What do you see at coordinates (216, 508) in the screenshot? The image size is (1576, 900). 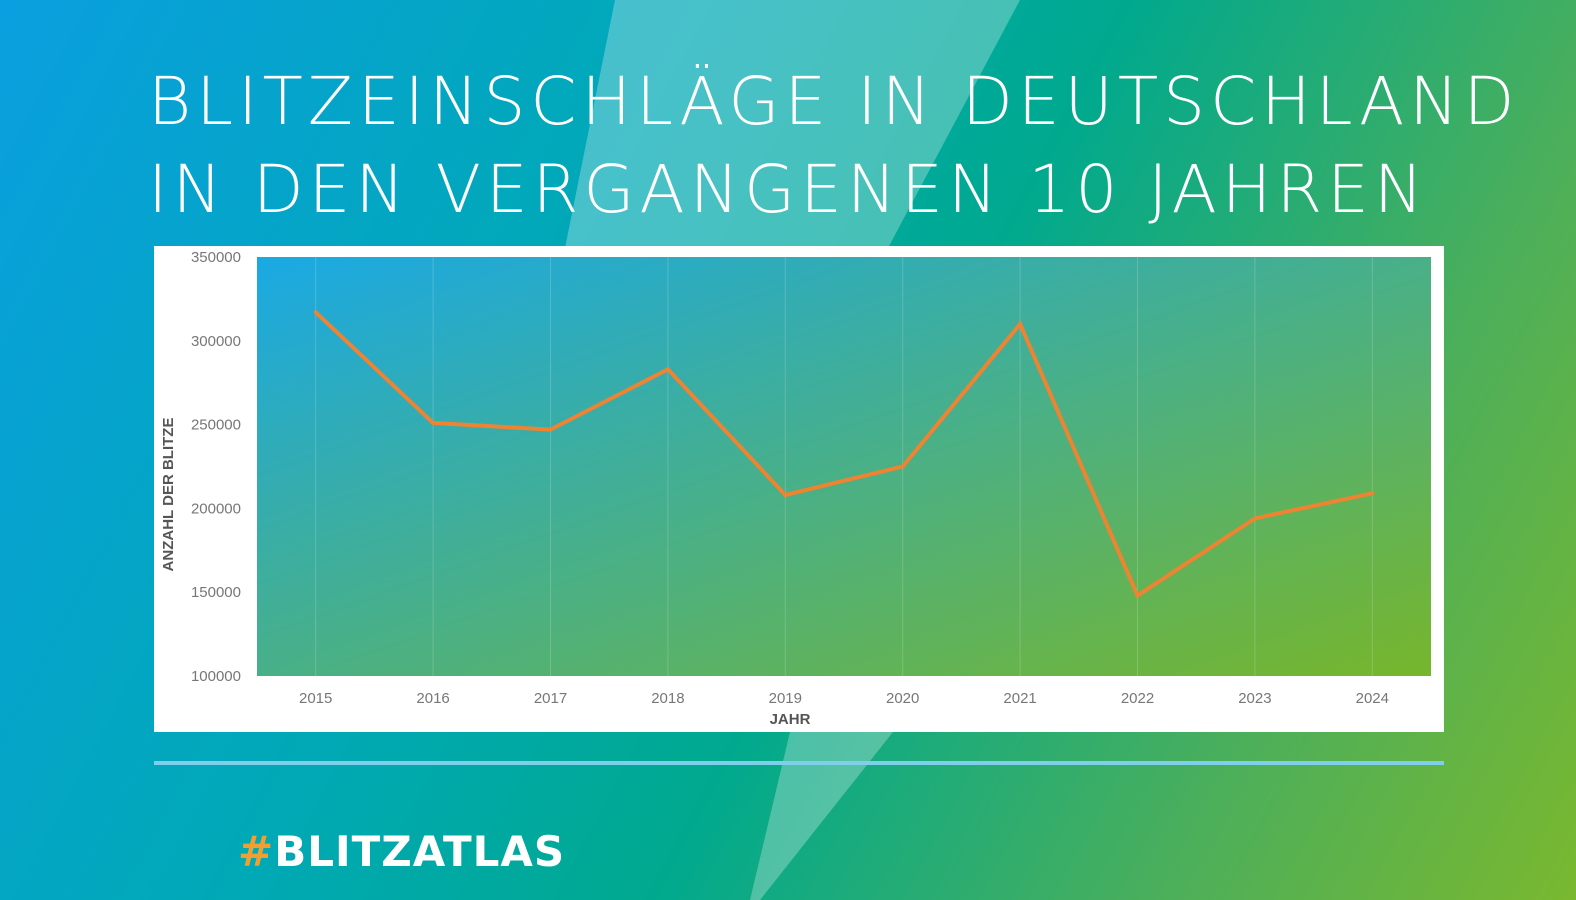 I see `y-tick-label: 200000` at bounding box center [216, 508].